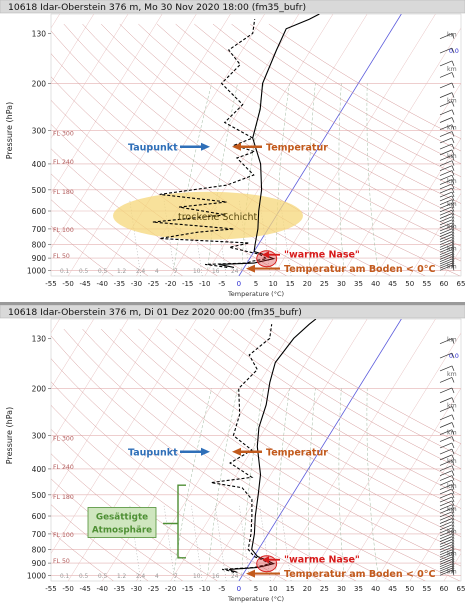 The image size is (465, 608). I want to click on flight-level-label: FL 50, so click(61, 561).